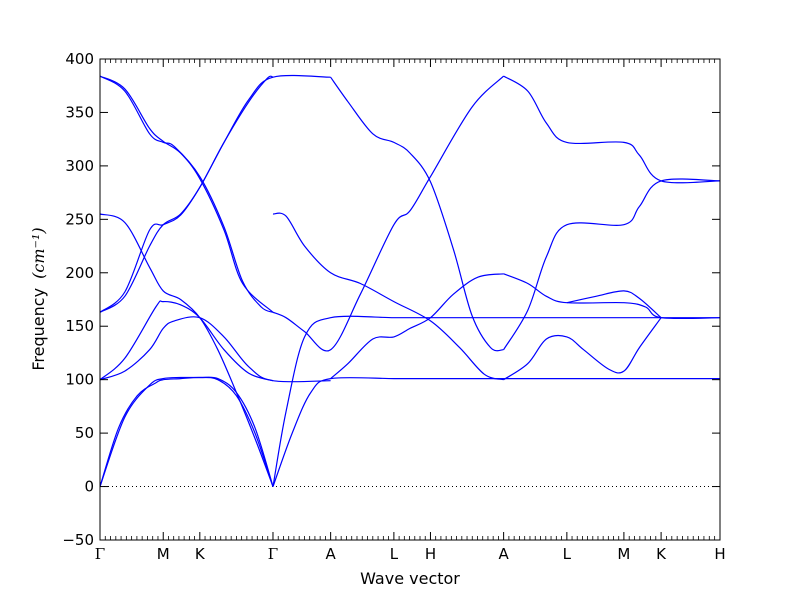 Image resolution: width=800 pixels, height=600 pixels. What do you see at coordinates (79, 59) in the screenshot?
I see `y-tick-label: 400` at bounding box center [79, 59].